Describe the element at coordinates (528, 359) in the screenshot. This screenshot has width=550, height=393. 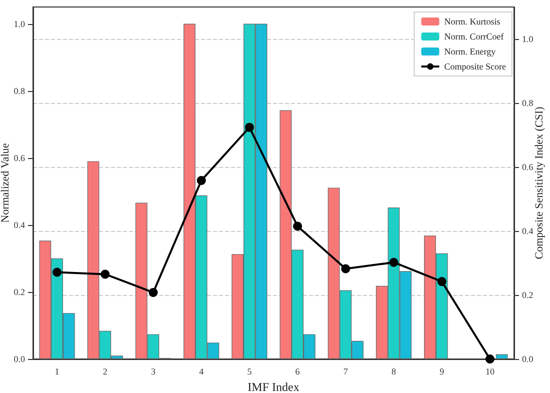
I see `y2-tick-label: 0.0` at that location.